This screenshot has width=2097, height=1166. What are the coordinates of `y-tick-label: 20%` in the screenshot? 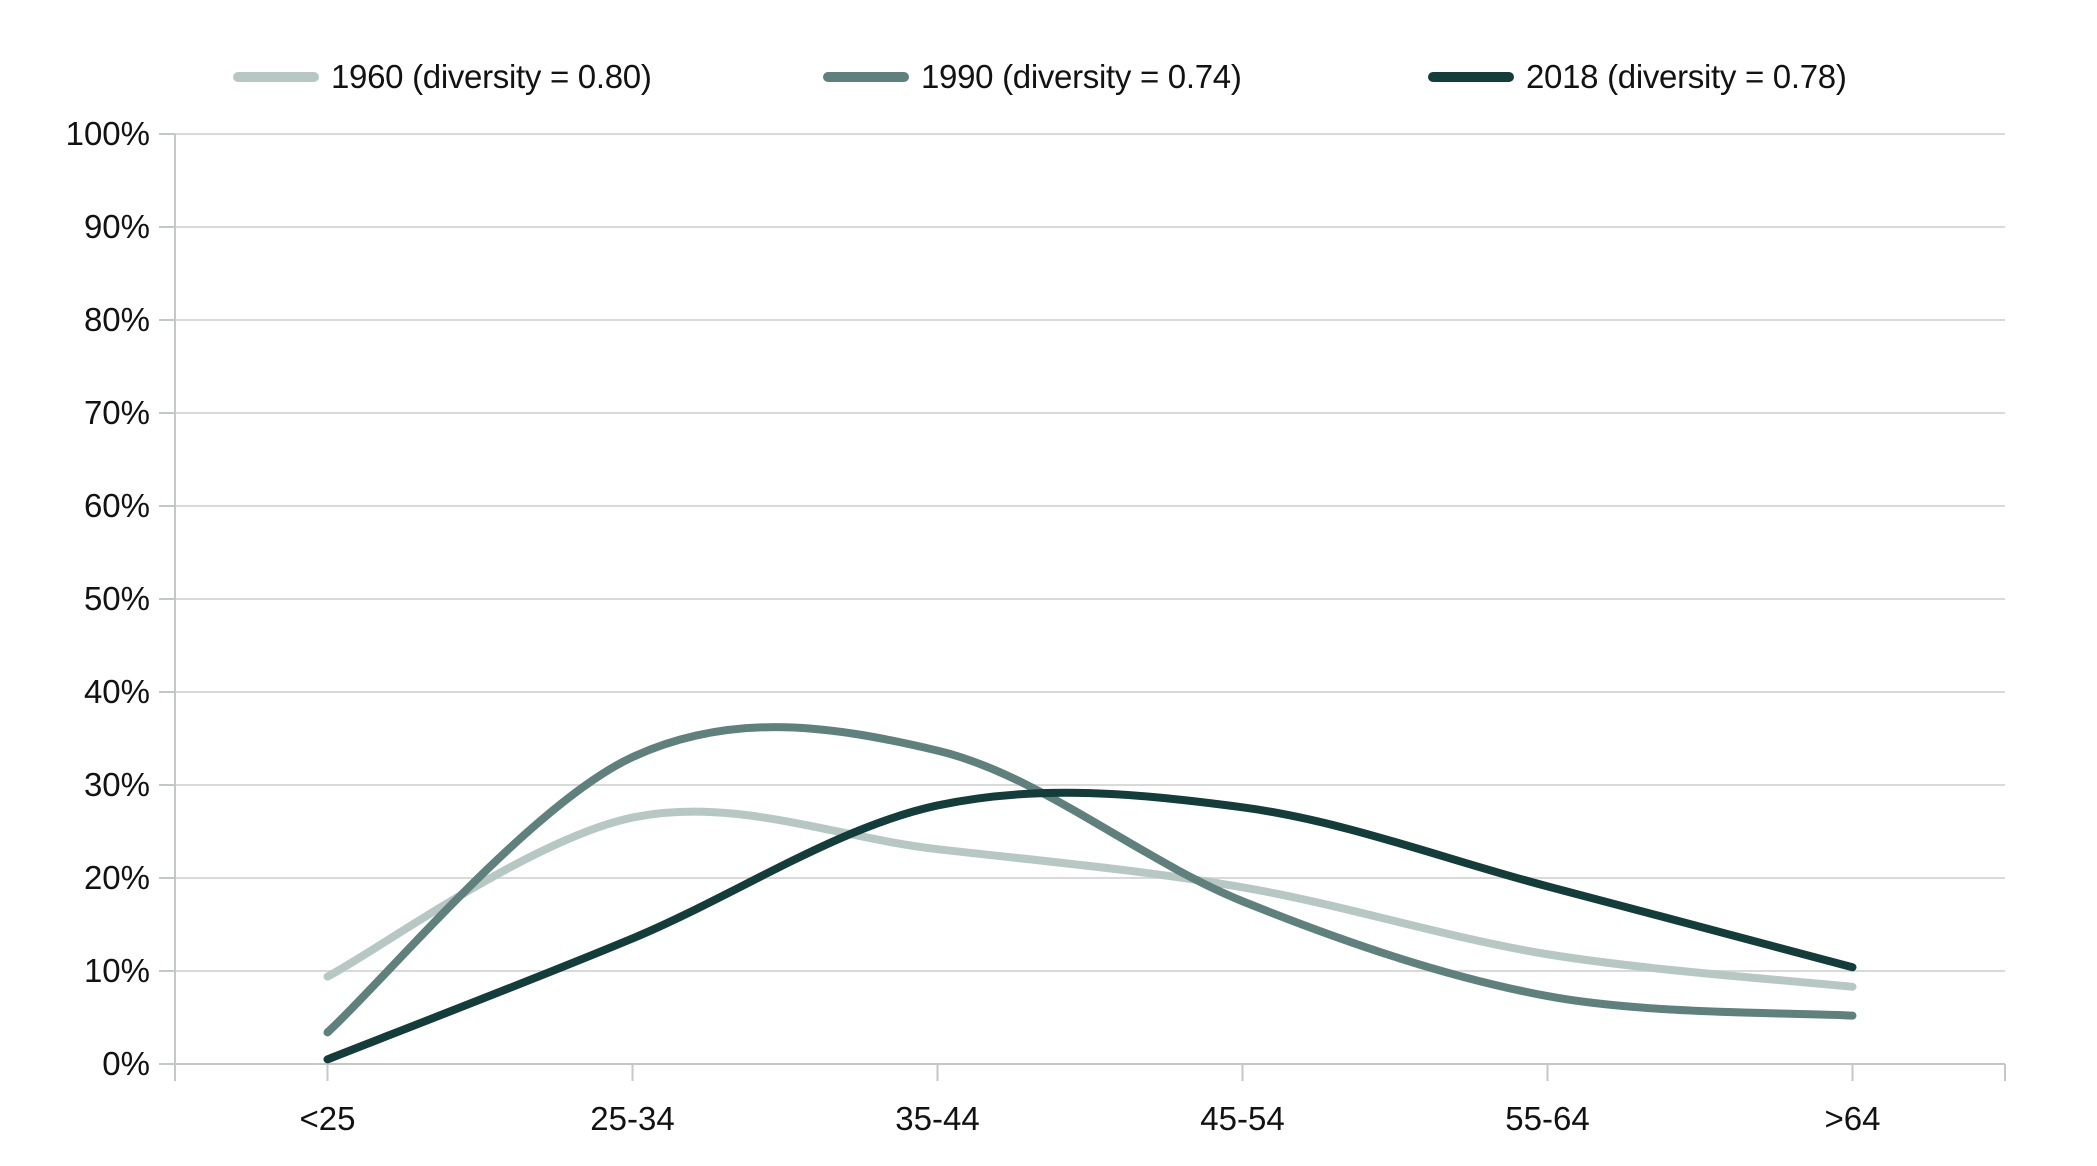 It's located at (116, 877).